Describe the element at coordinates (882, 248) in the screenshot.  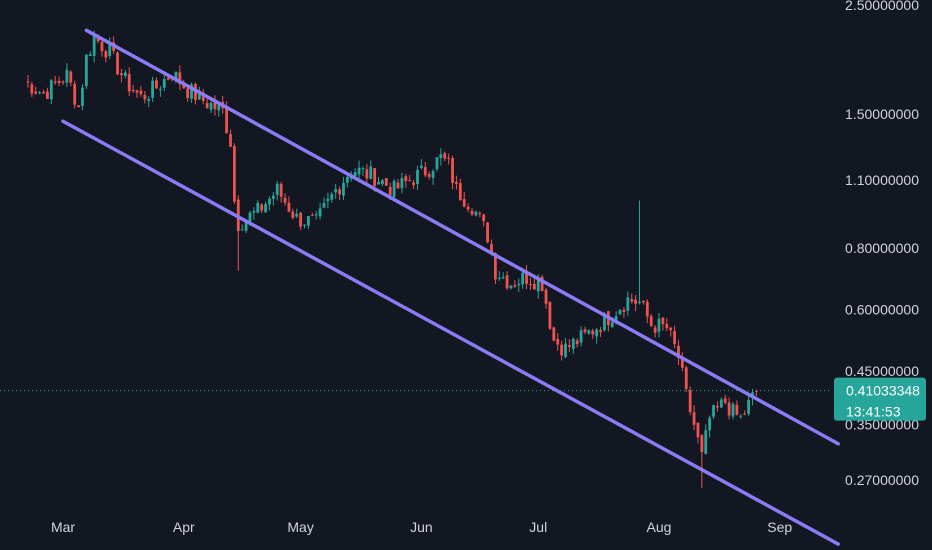
I see `y-tick-label: 0.80000000` at that location.